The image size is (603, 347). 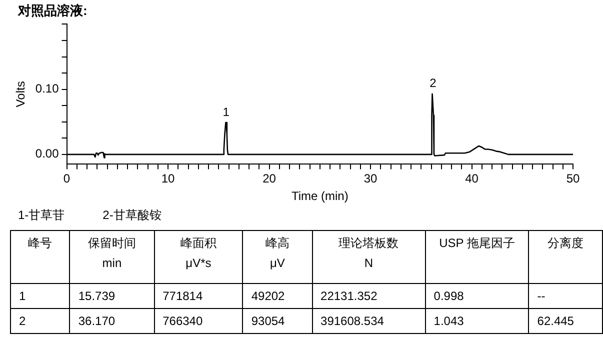 What do you see at coordinates (369, 257) in the screenshot?
I see `text: 理论塔板数 N` at bounding box center [369, 257].